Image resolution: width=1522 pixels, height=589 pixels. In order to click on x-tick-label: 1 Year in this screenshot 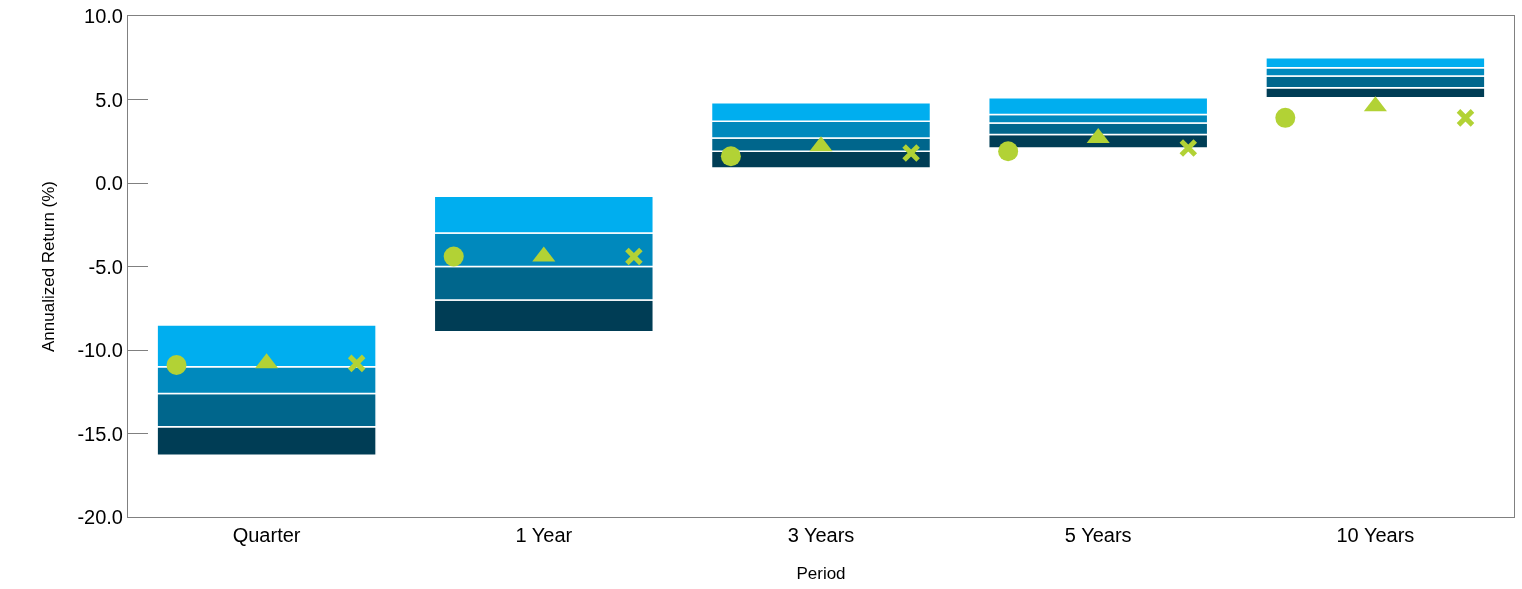, I will do `click(544, 535)`.